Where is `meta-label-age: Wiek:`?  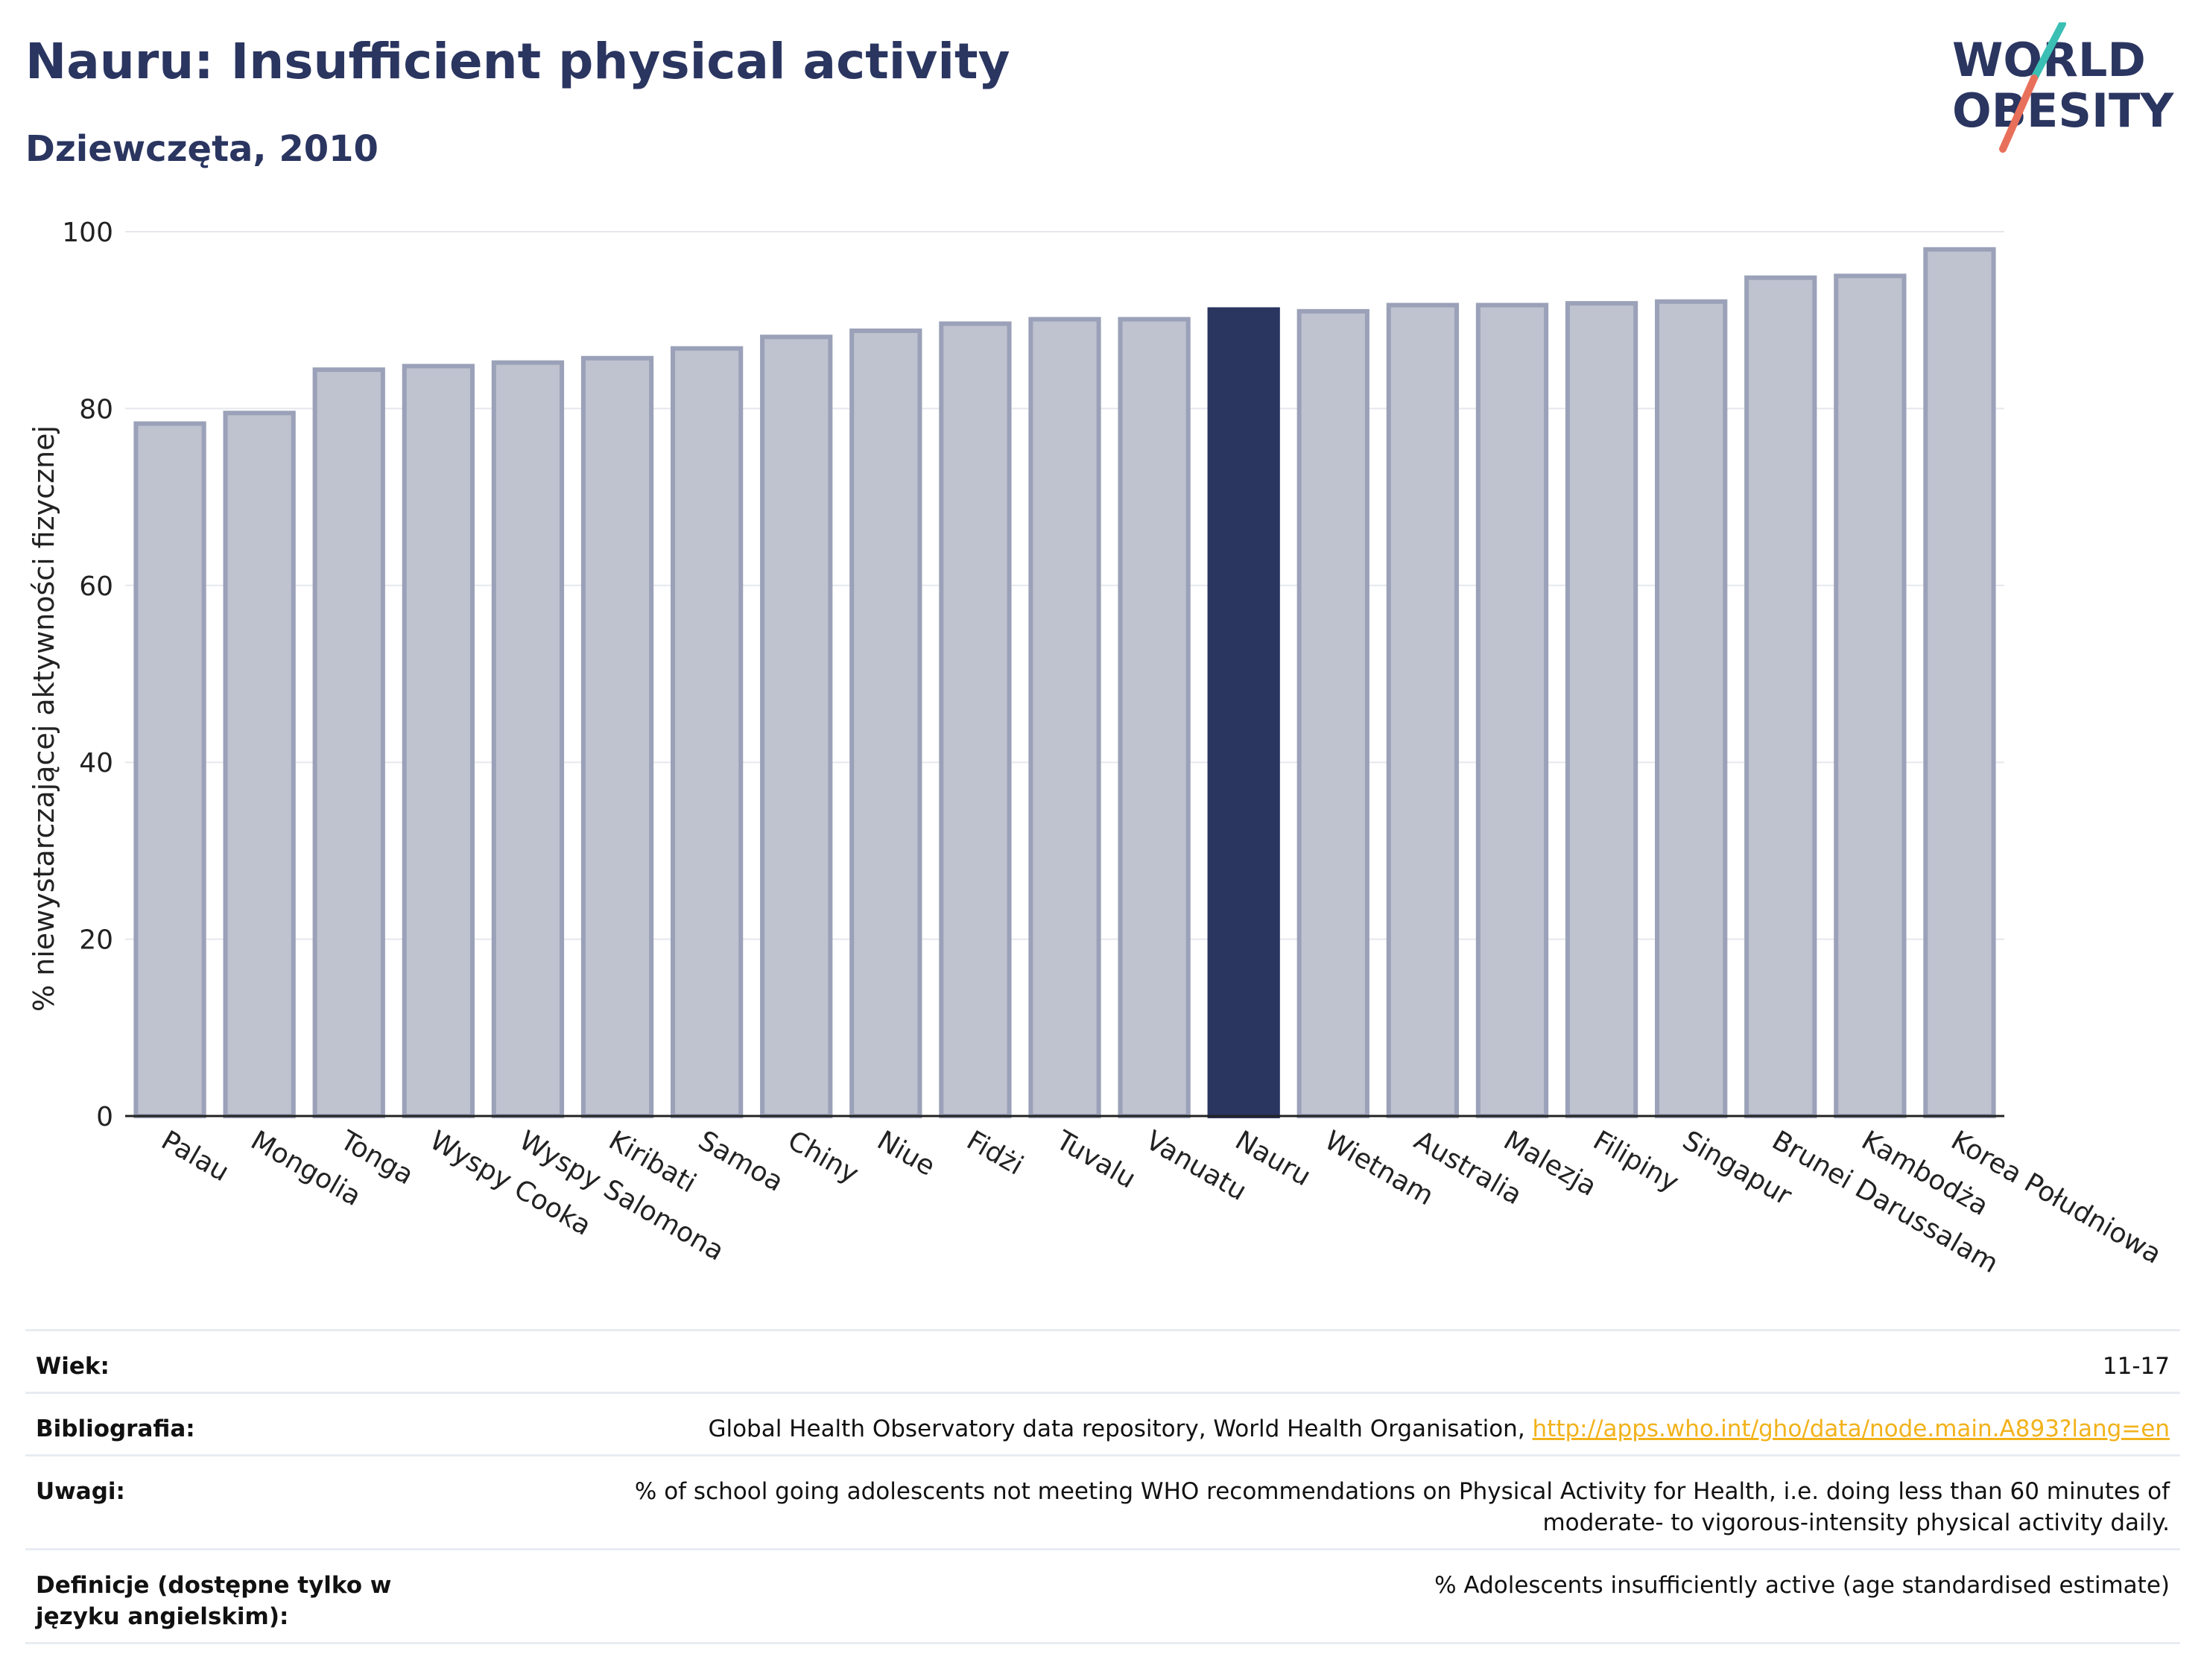 meta-label-age: Wiek: is located at coordinates (73, 1366).